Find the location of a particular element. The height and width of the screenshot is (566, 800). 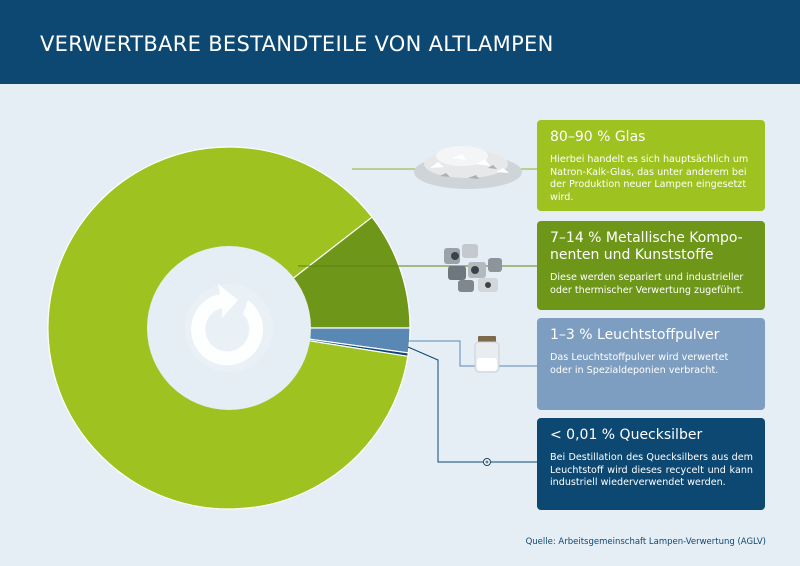

donut-hole is located at coordinates (229, 328).